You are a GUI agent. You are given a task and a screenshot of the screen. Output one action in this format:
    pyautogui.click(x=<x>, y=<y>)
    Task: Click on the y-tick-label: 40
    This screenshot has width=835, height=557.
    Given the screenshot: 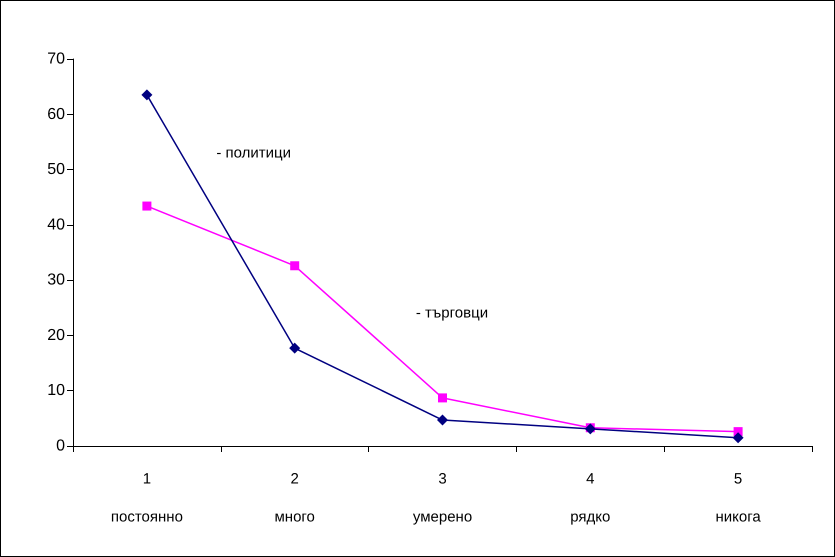 What is the action you would take?
    pyautogui.click(x=56, y=225)
    